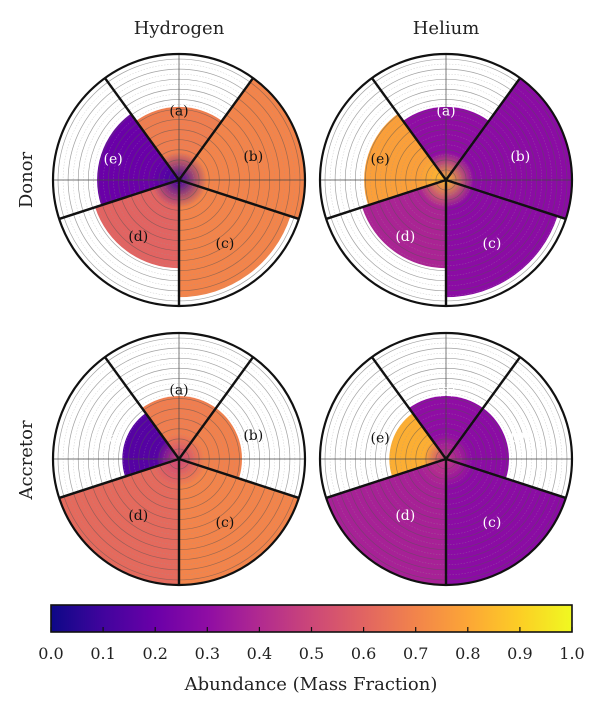 The width and height of the screenshot is (609, 715). What do you see at coordinates (26, 460) in the screenshot?
I see `row-title-accretor: Accretor` at bounding box center [26, 460].